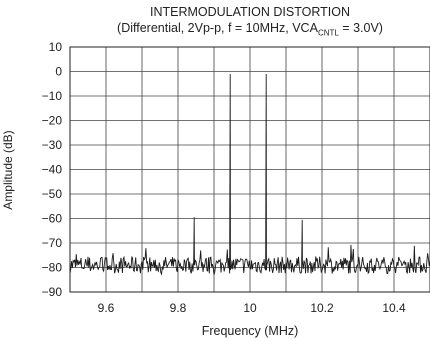  What do you see at coordinates (52, 219) in the screenshot?
I see `y-tick-label: −60` at bounding box center [52, 219].